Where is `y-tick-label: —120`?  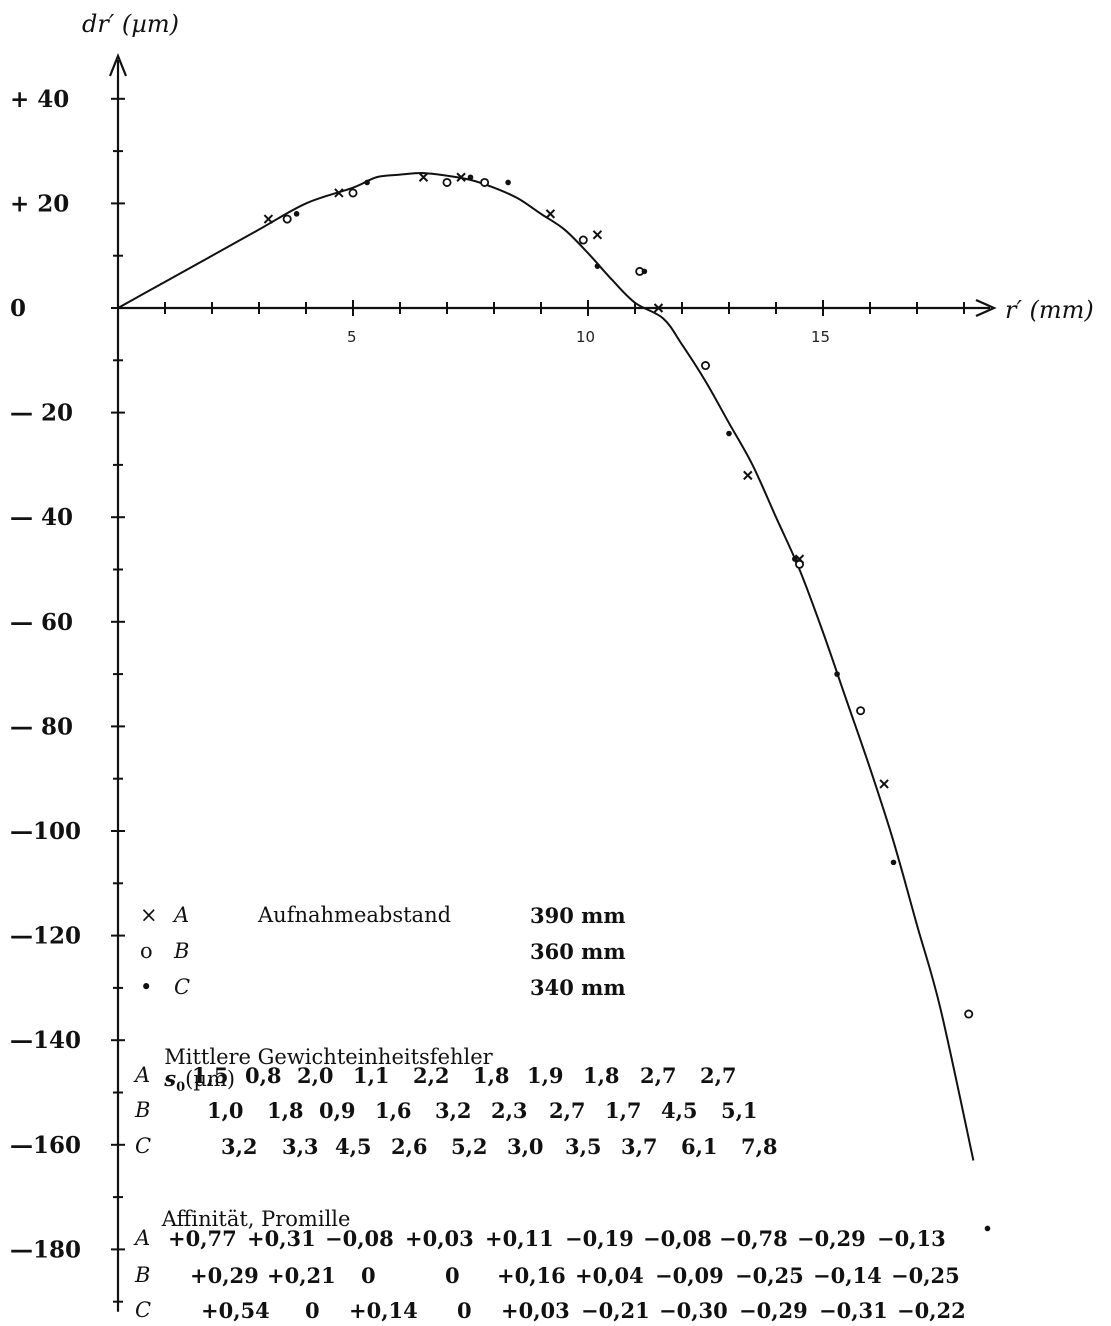 y-tick-label: —120 is located at coordinates (45, 936).